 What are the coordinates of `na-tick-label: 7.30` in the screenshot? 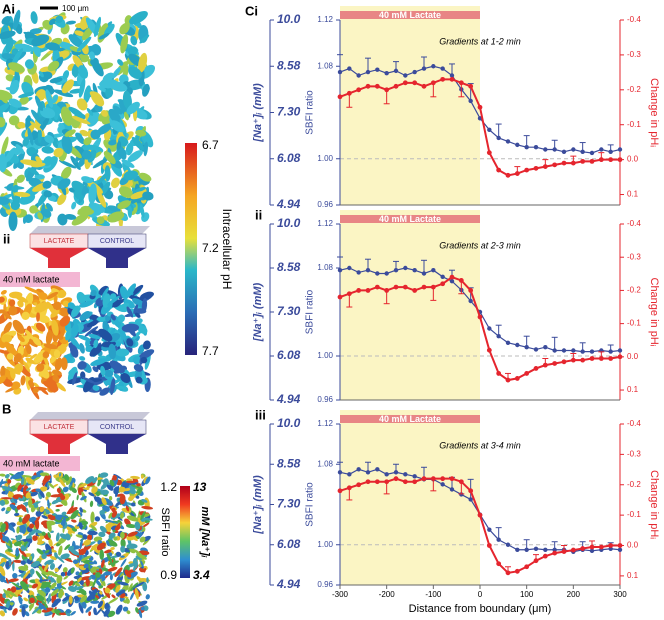 It's located at (289, 504).